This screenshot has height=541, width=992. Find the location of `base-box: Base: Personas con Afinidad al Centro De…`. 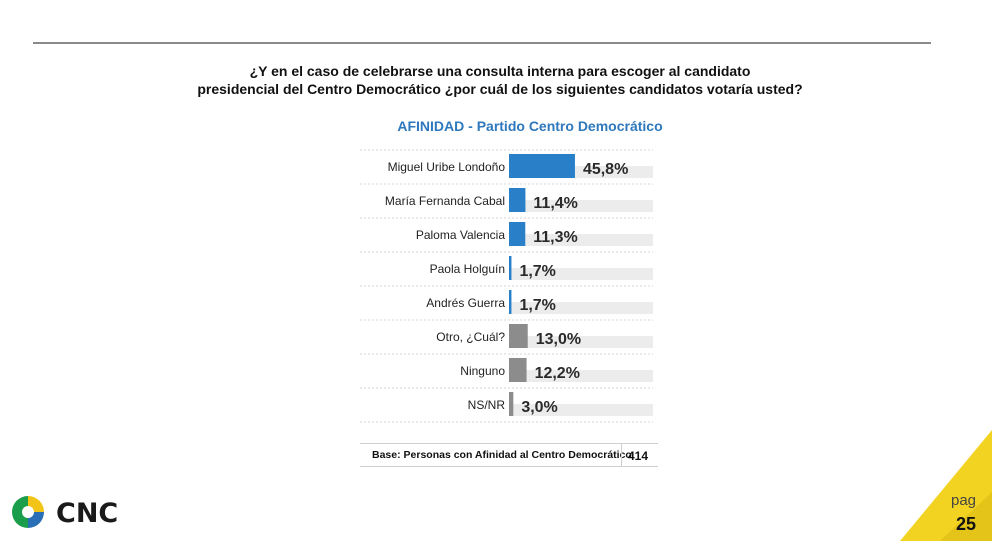

base-box: Base: Personas con Afinidad al Centro De… is located at coordinates (509, 455).